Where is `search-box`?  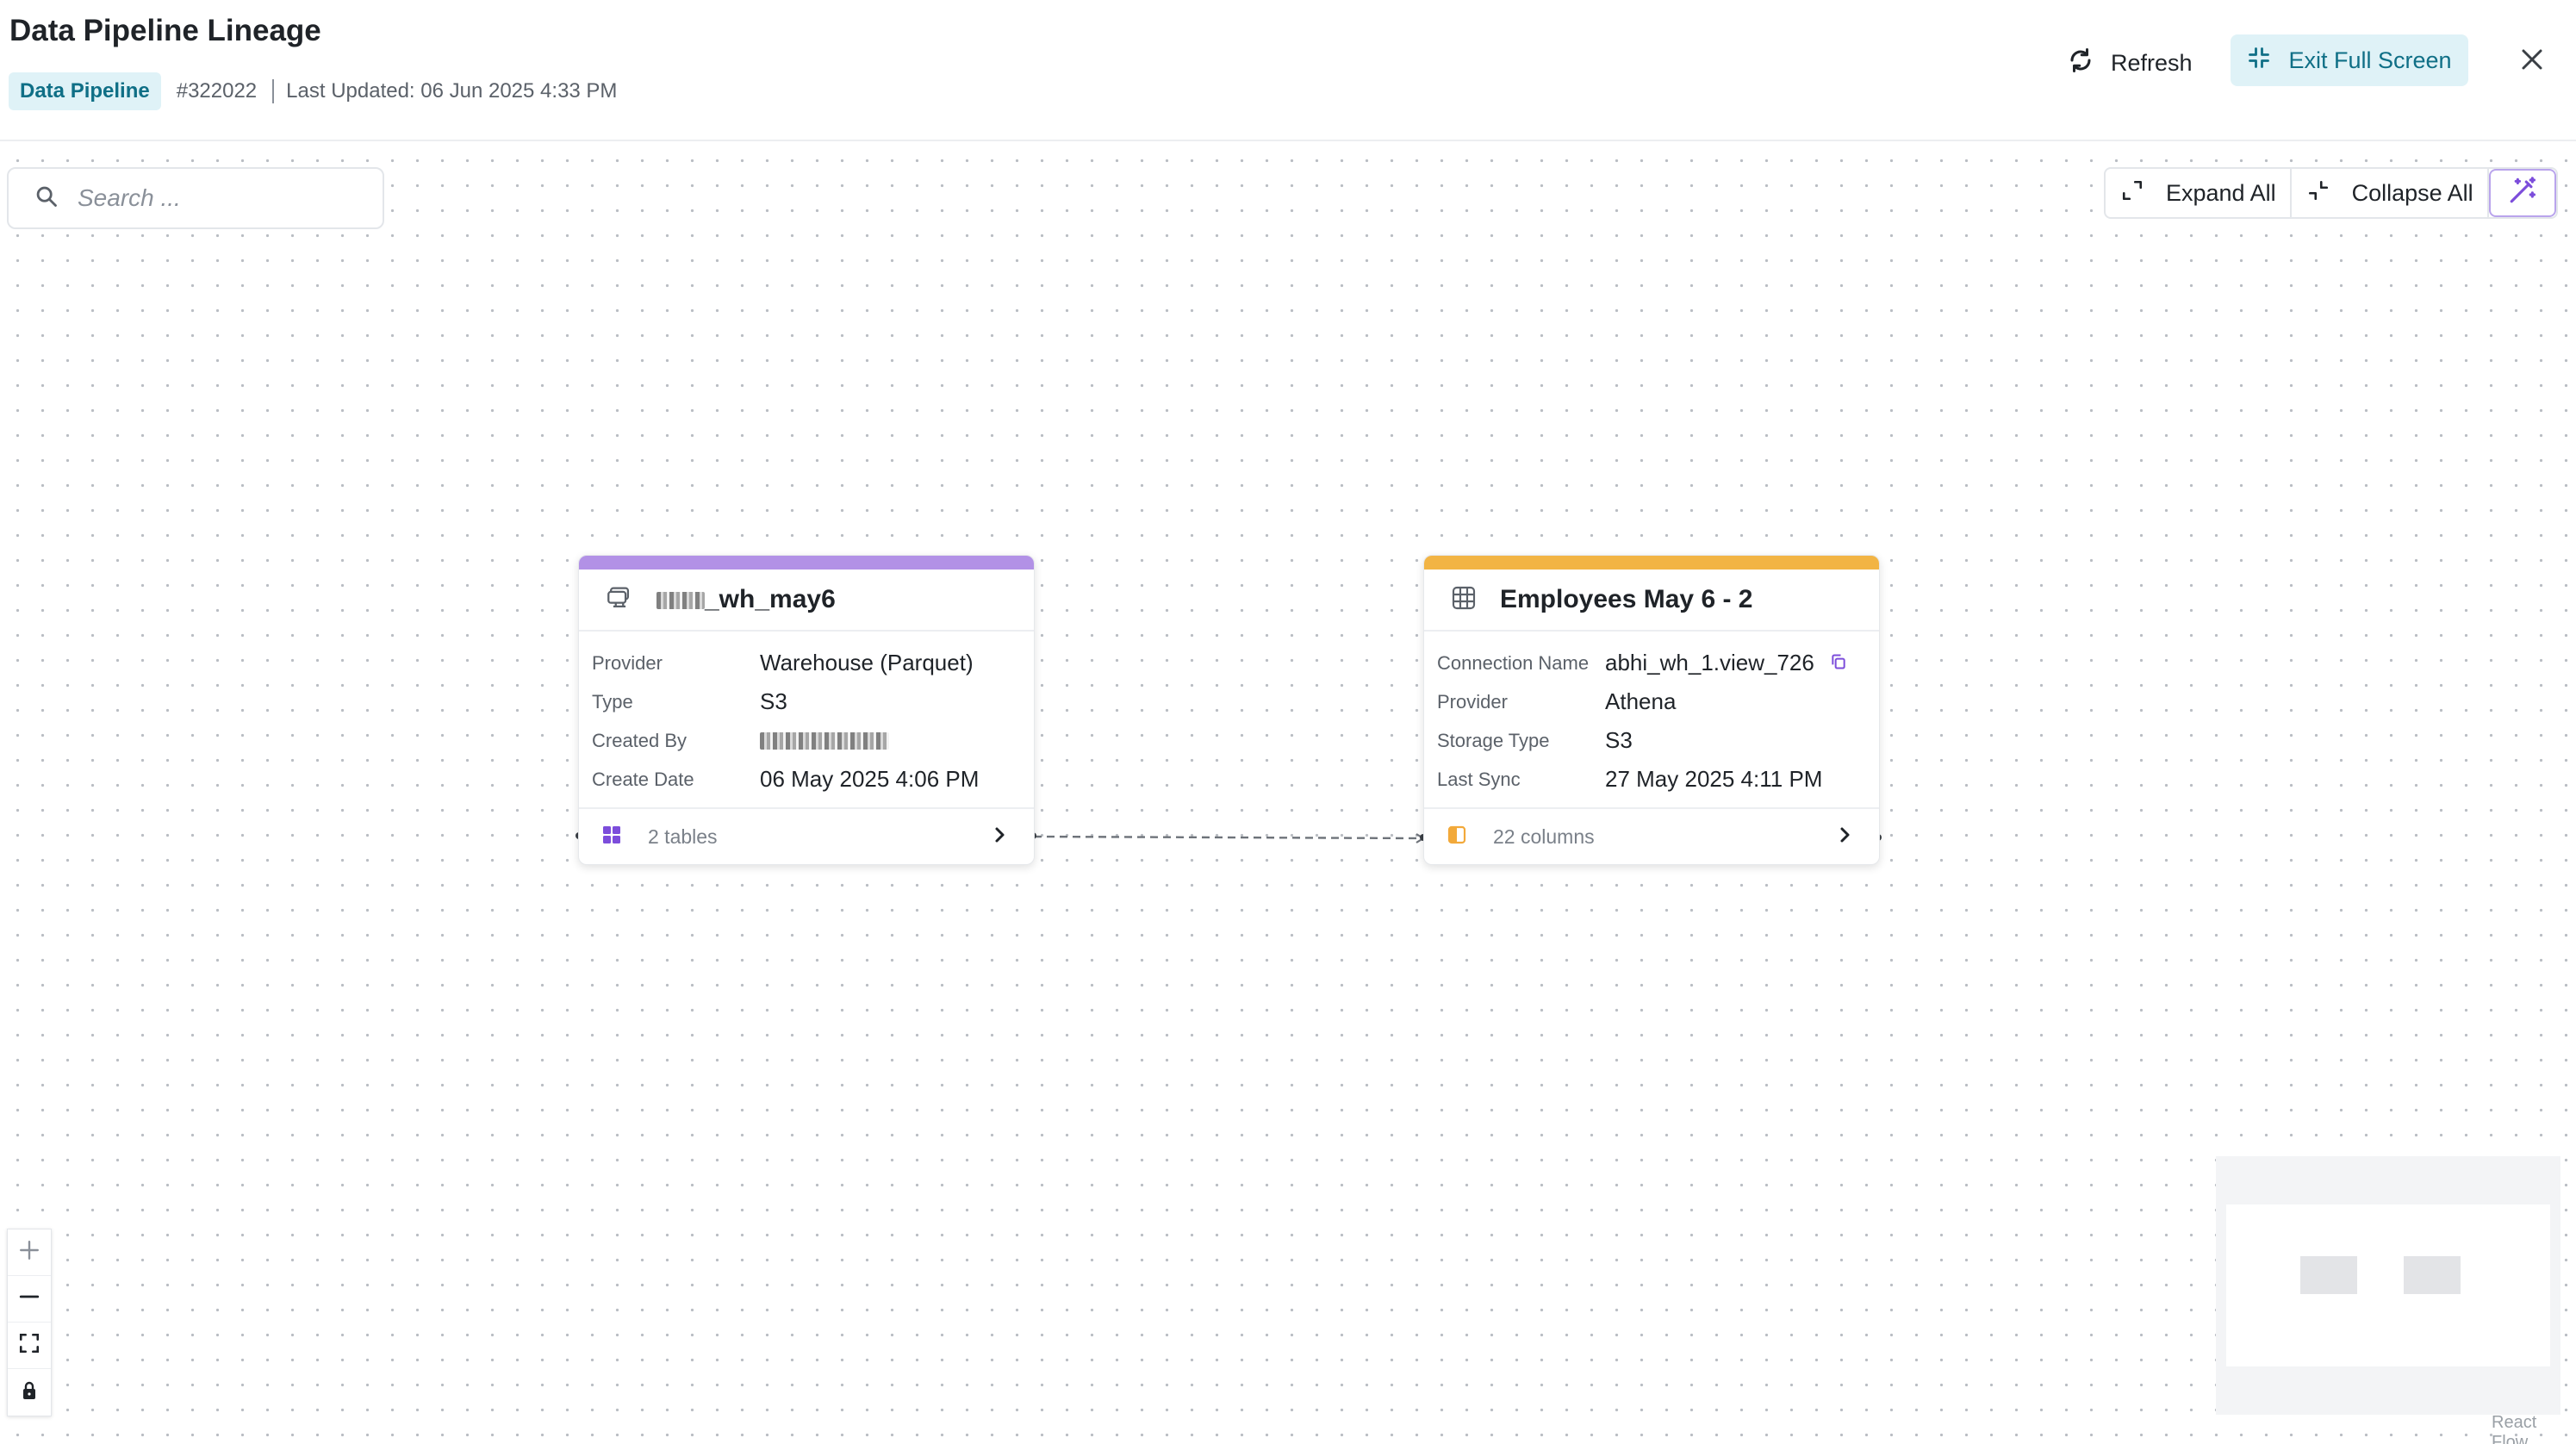
search-box is located at coordinates (196, 198).